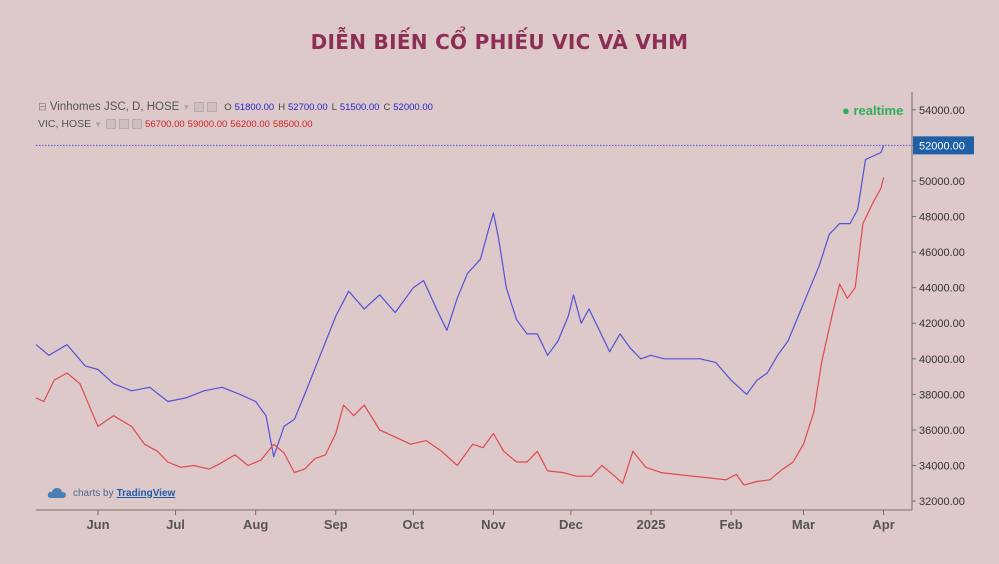 This screenshot has width=999, height=564. I want to click on x-tick-label: Oct, so click(413, 524).